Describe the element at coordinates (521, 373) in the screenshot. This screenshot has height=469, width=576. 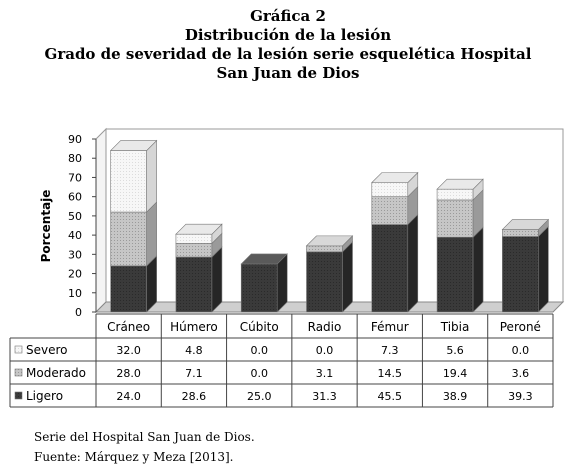
I see `data-label-perone-moderado: 3.6` at that location.